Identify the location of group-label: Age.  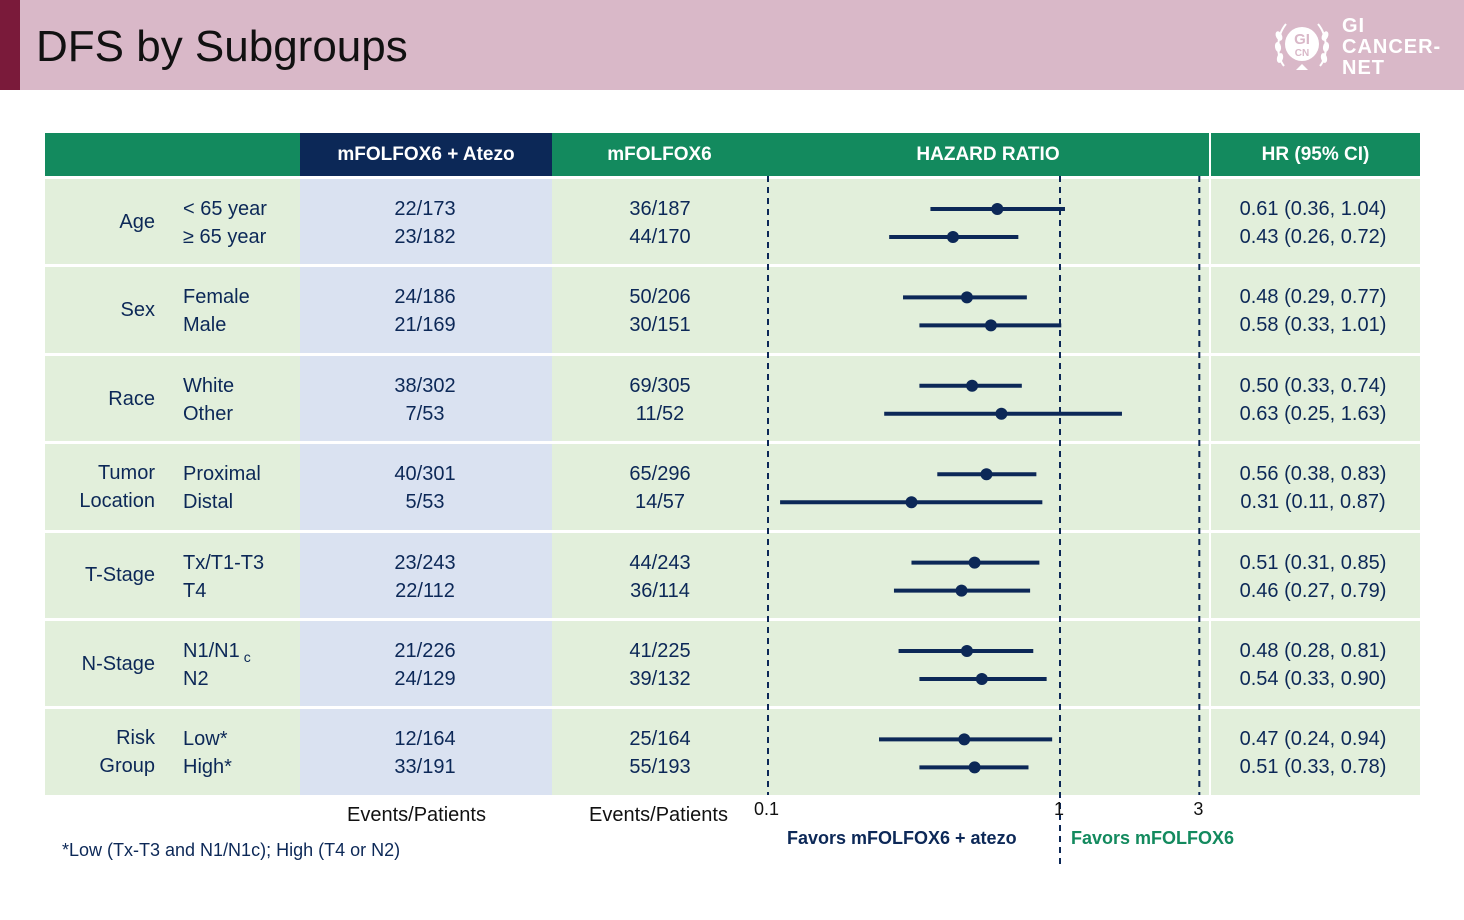
(85, 222).